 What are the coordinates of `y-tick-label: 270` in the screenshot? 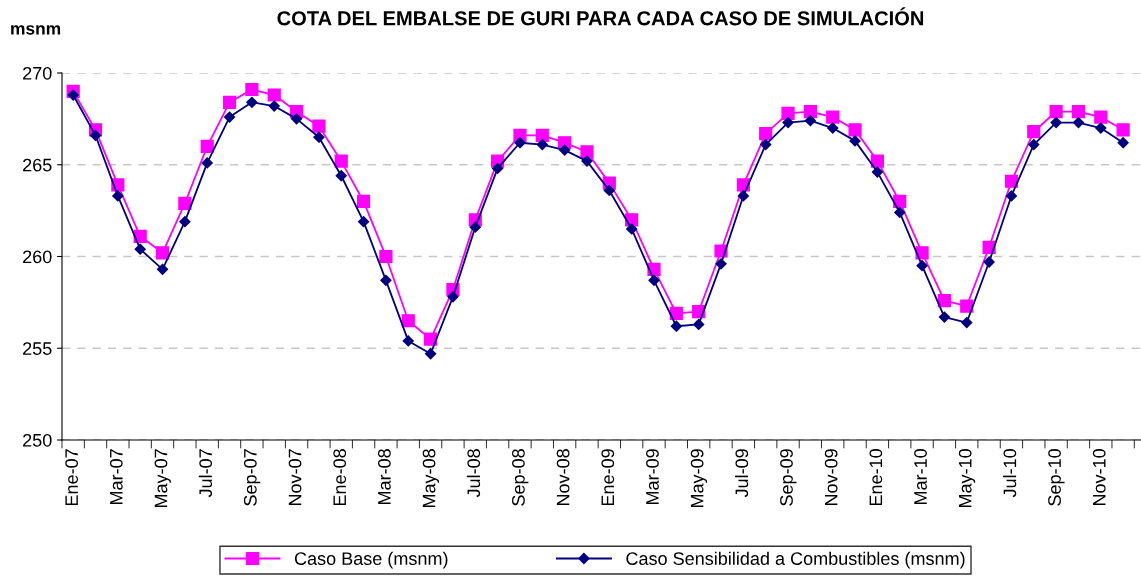 It's located at (37, 73).